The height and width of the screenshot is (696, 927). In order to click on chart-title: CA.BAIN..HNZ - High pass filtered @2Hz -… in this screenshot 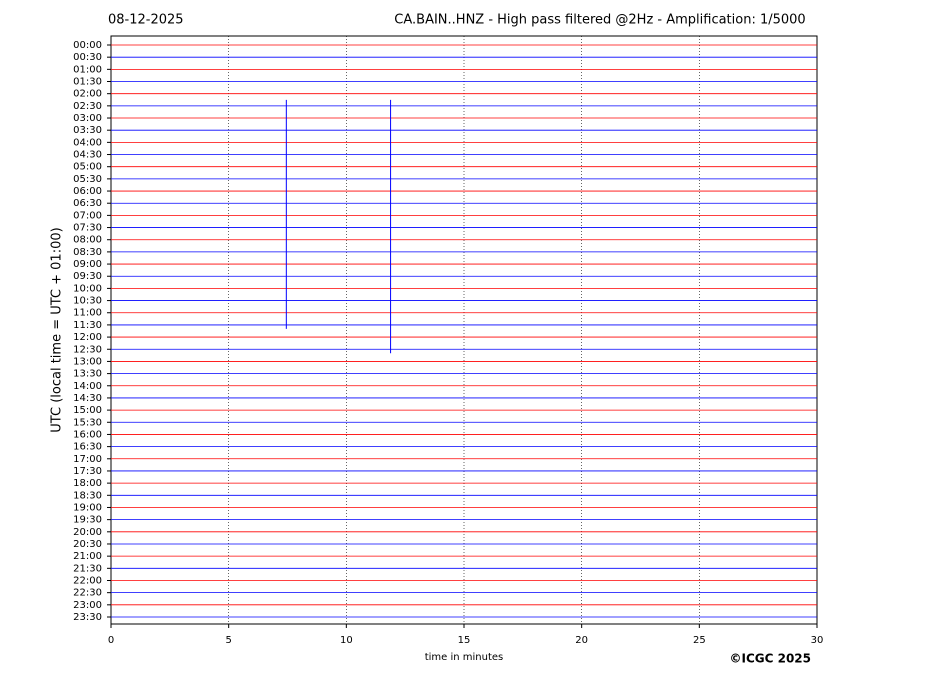, I will do `click(599, 20)`.